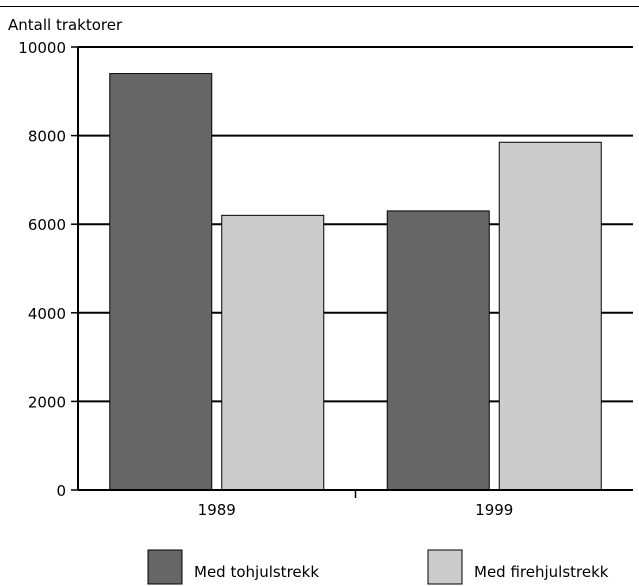 The image size is (639, 586). Describe the element at coordinates (273, 352) in the screenshot. I see `bar-firehjulstrekk-1989` at that location.